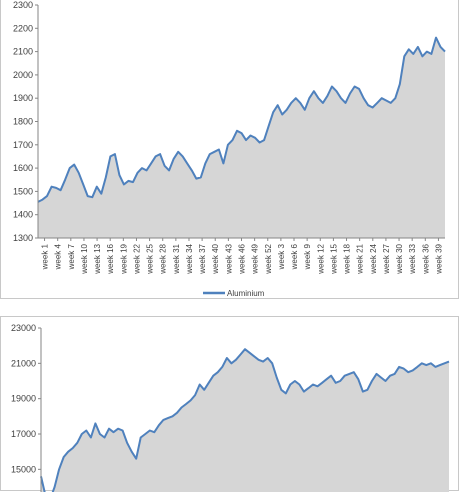 The height and width of the screenshot is (492, 459). Describe the element at coordinates (23, 469) in the screenshot. I see `y-tick-label: 15000` at that location.